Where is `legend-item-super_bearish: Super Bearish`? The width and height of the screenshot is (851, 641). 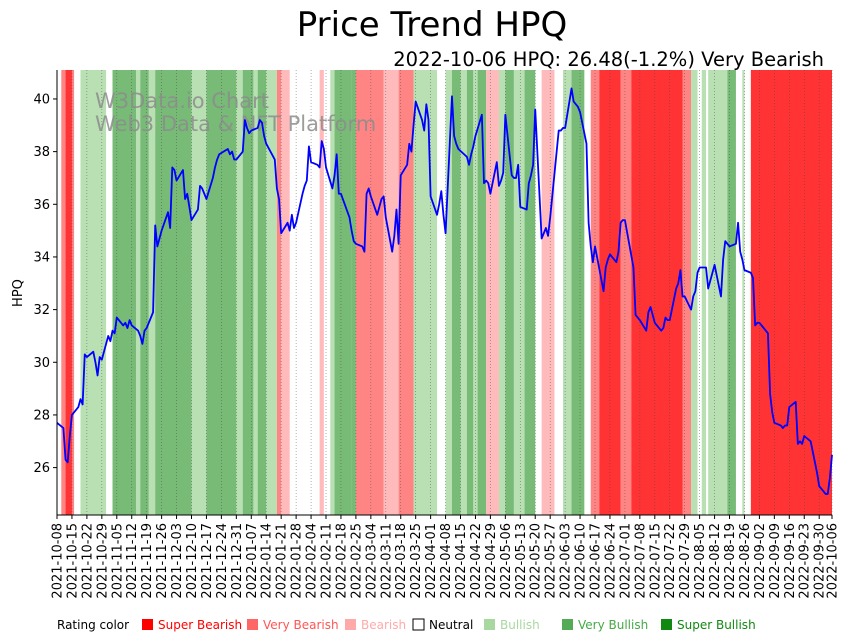 legend-item-super_bearish: Super Bearish is located at coordinates (200, 625).